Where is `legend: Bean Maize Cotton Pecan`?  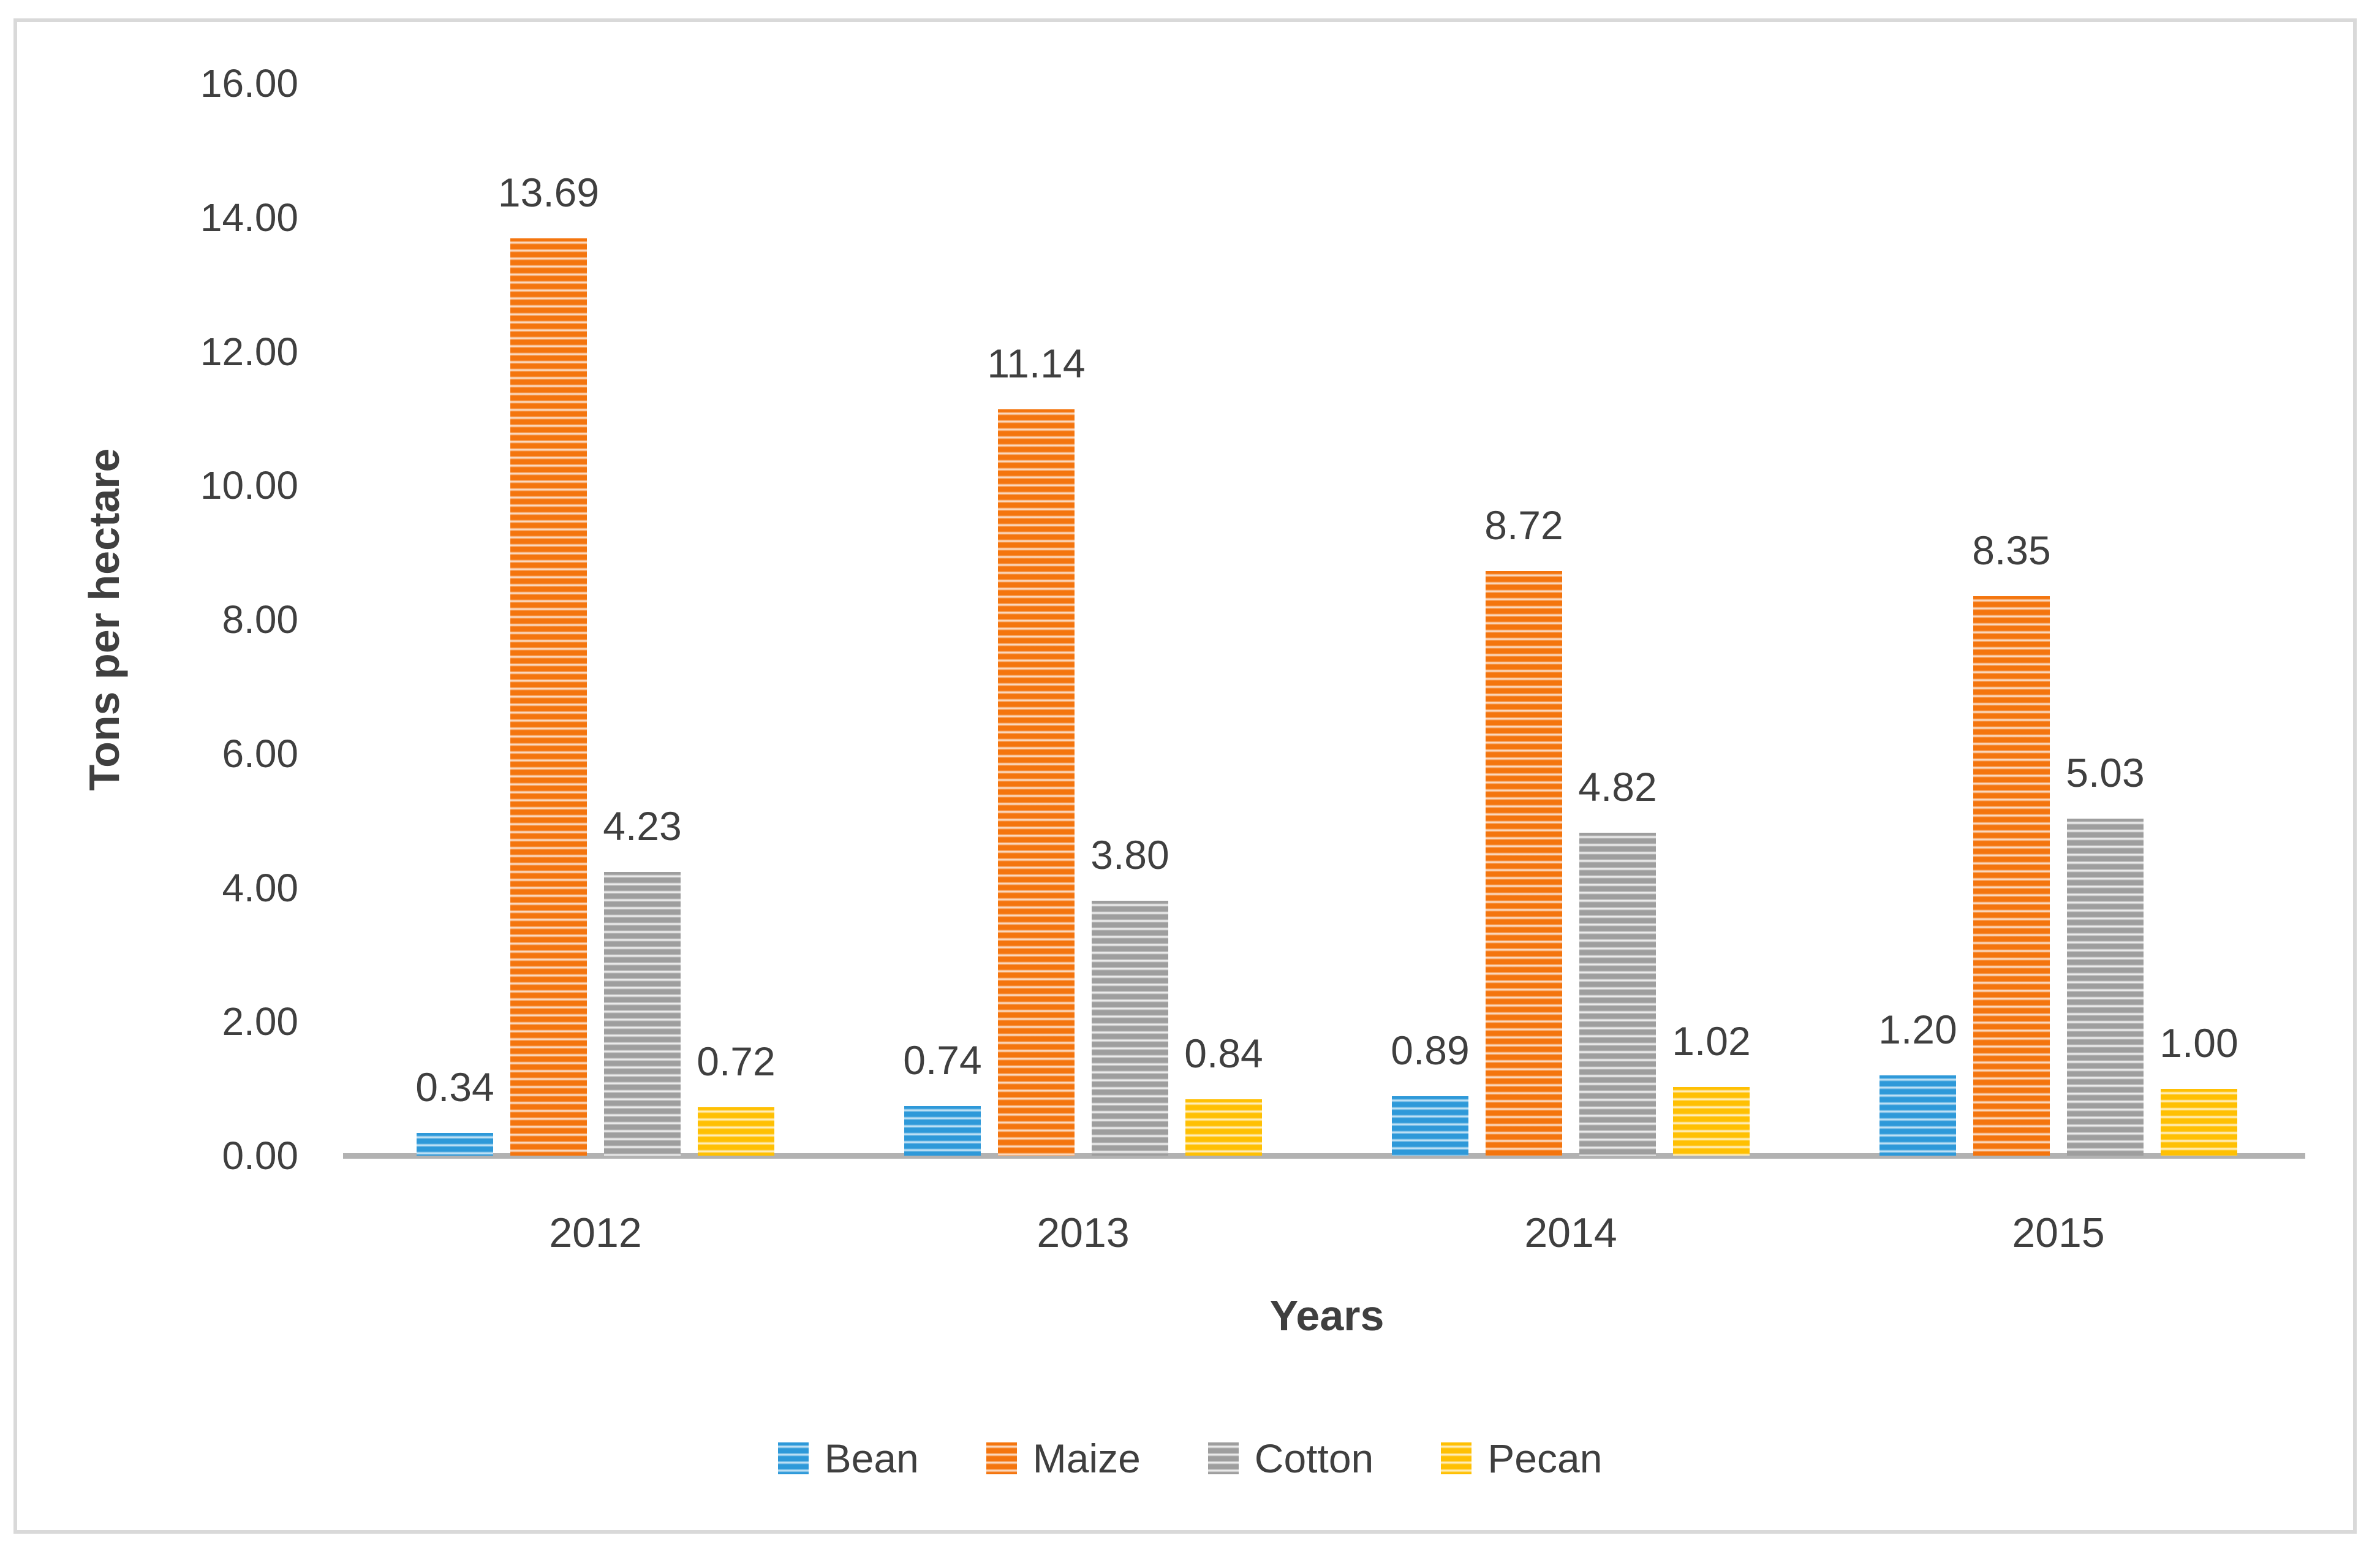
legend: Bean Maize Cotton Pecan is located at coordinates (1190, 1459).